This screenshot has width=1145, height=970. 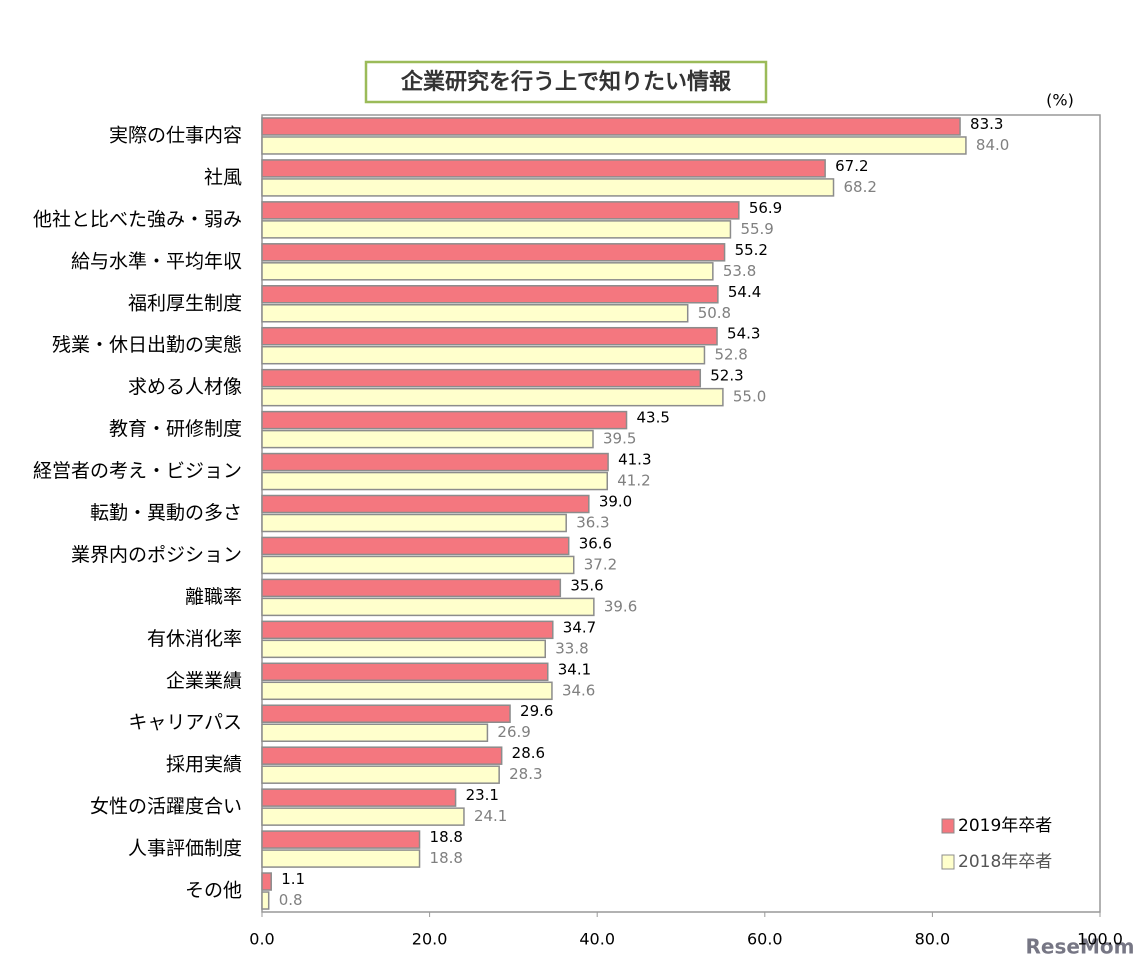 What do you see at coordinates (595, 543) in the screenshot?
I see `value-label: 36.6` at bounding box center [595, 543].